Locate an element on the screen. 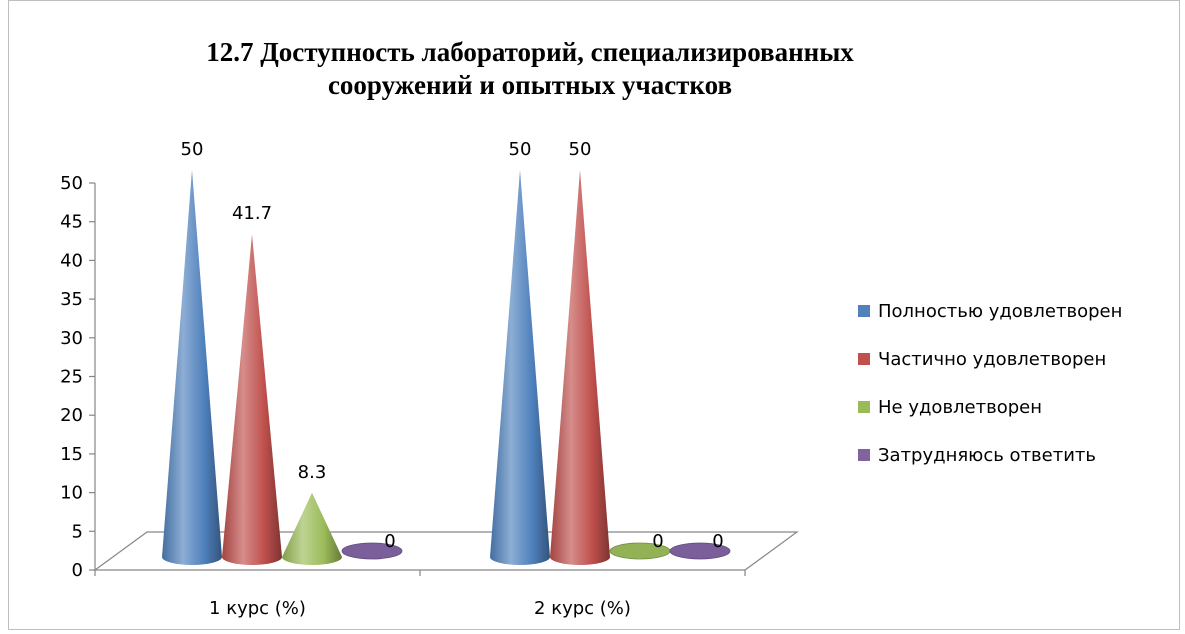 This screenshot has height=634, width=1185. legend-item-1: Полностью удовлетворен is located at coordinates (1018, 311).